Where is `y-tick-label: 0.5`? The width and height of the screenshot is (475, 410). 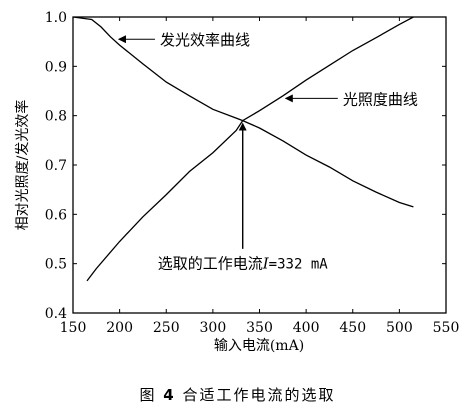 y-tick-label: 0.5 is located at coordinates (56, 265).